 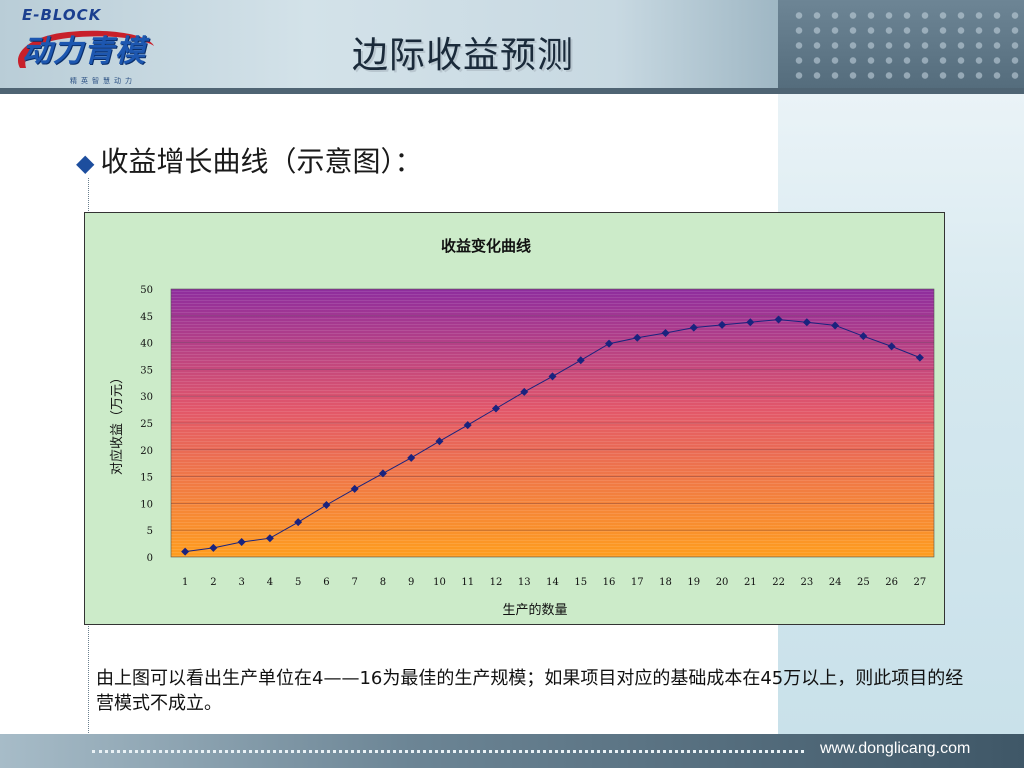 What do you see at coordinates (146, 317) in the screenshot?
I see `y-tick-label: 45` at bounding box center [146, 317].